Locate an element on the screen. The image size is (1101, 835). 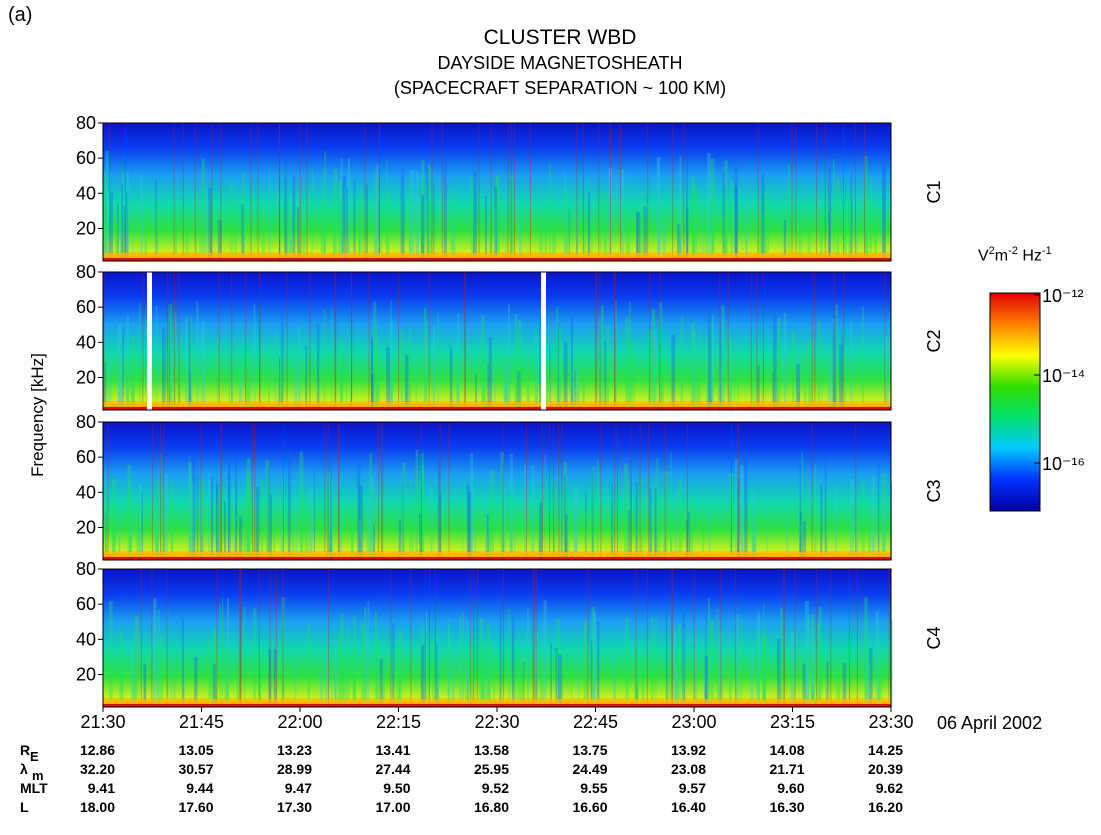
x-tick-label: 23:00 is located at coordinates (693, 722).